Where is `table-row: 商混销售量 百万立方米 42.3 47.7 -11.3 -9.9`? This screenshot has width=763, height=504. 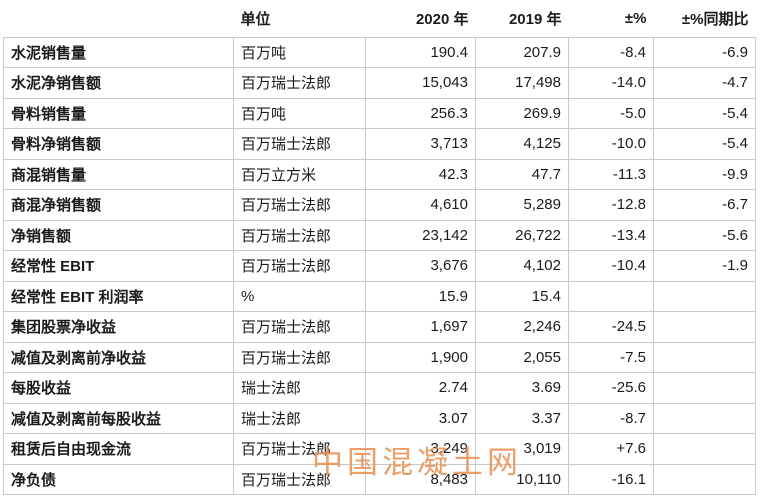
table-row: 商混销售量 百万立方米 42.3 47.7 -11.3 -9.9 is located at coordinates (379, 174).